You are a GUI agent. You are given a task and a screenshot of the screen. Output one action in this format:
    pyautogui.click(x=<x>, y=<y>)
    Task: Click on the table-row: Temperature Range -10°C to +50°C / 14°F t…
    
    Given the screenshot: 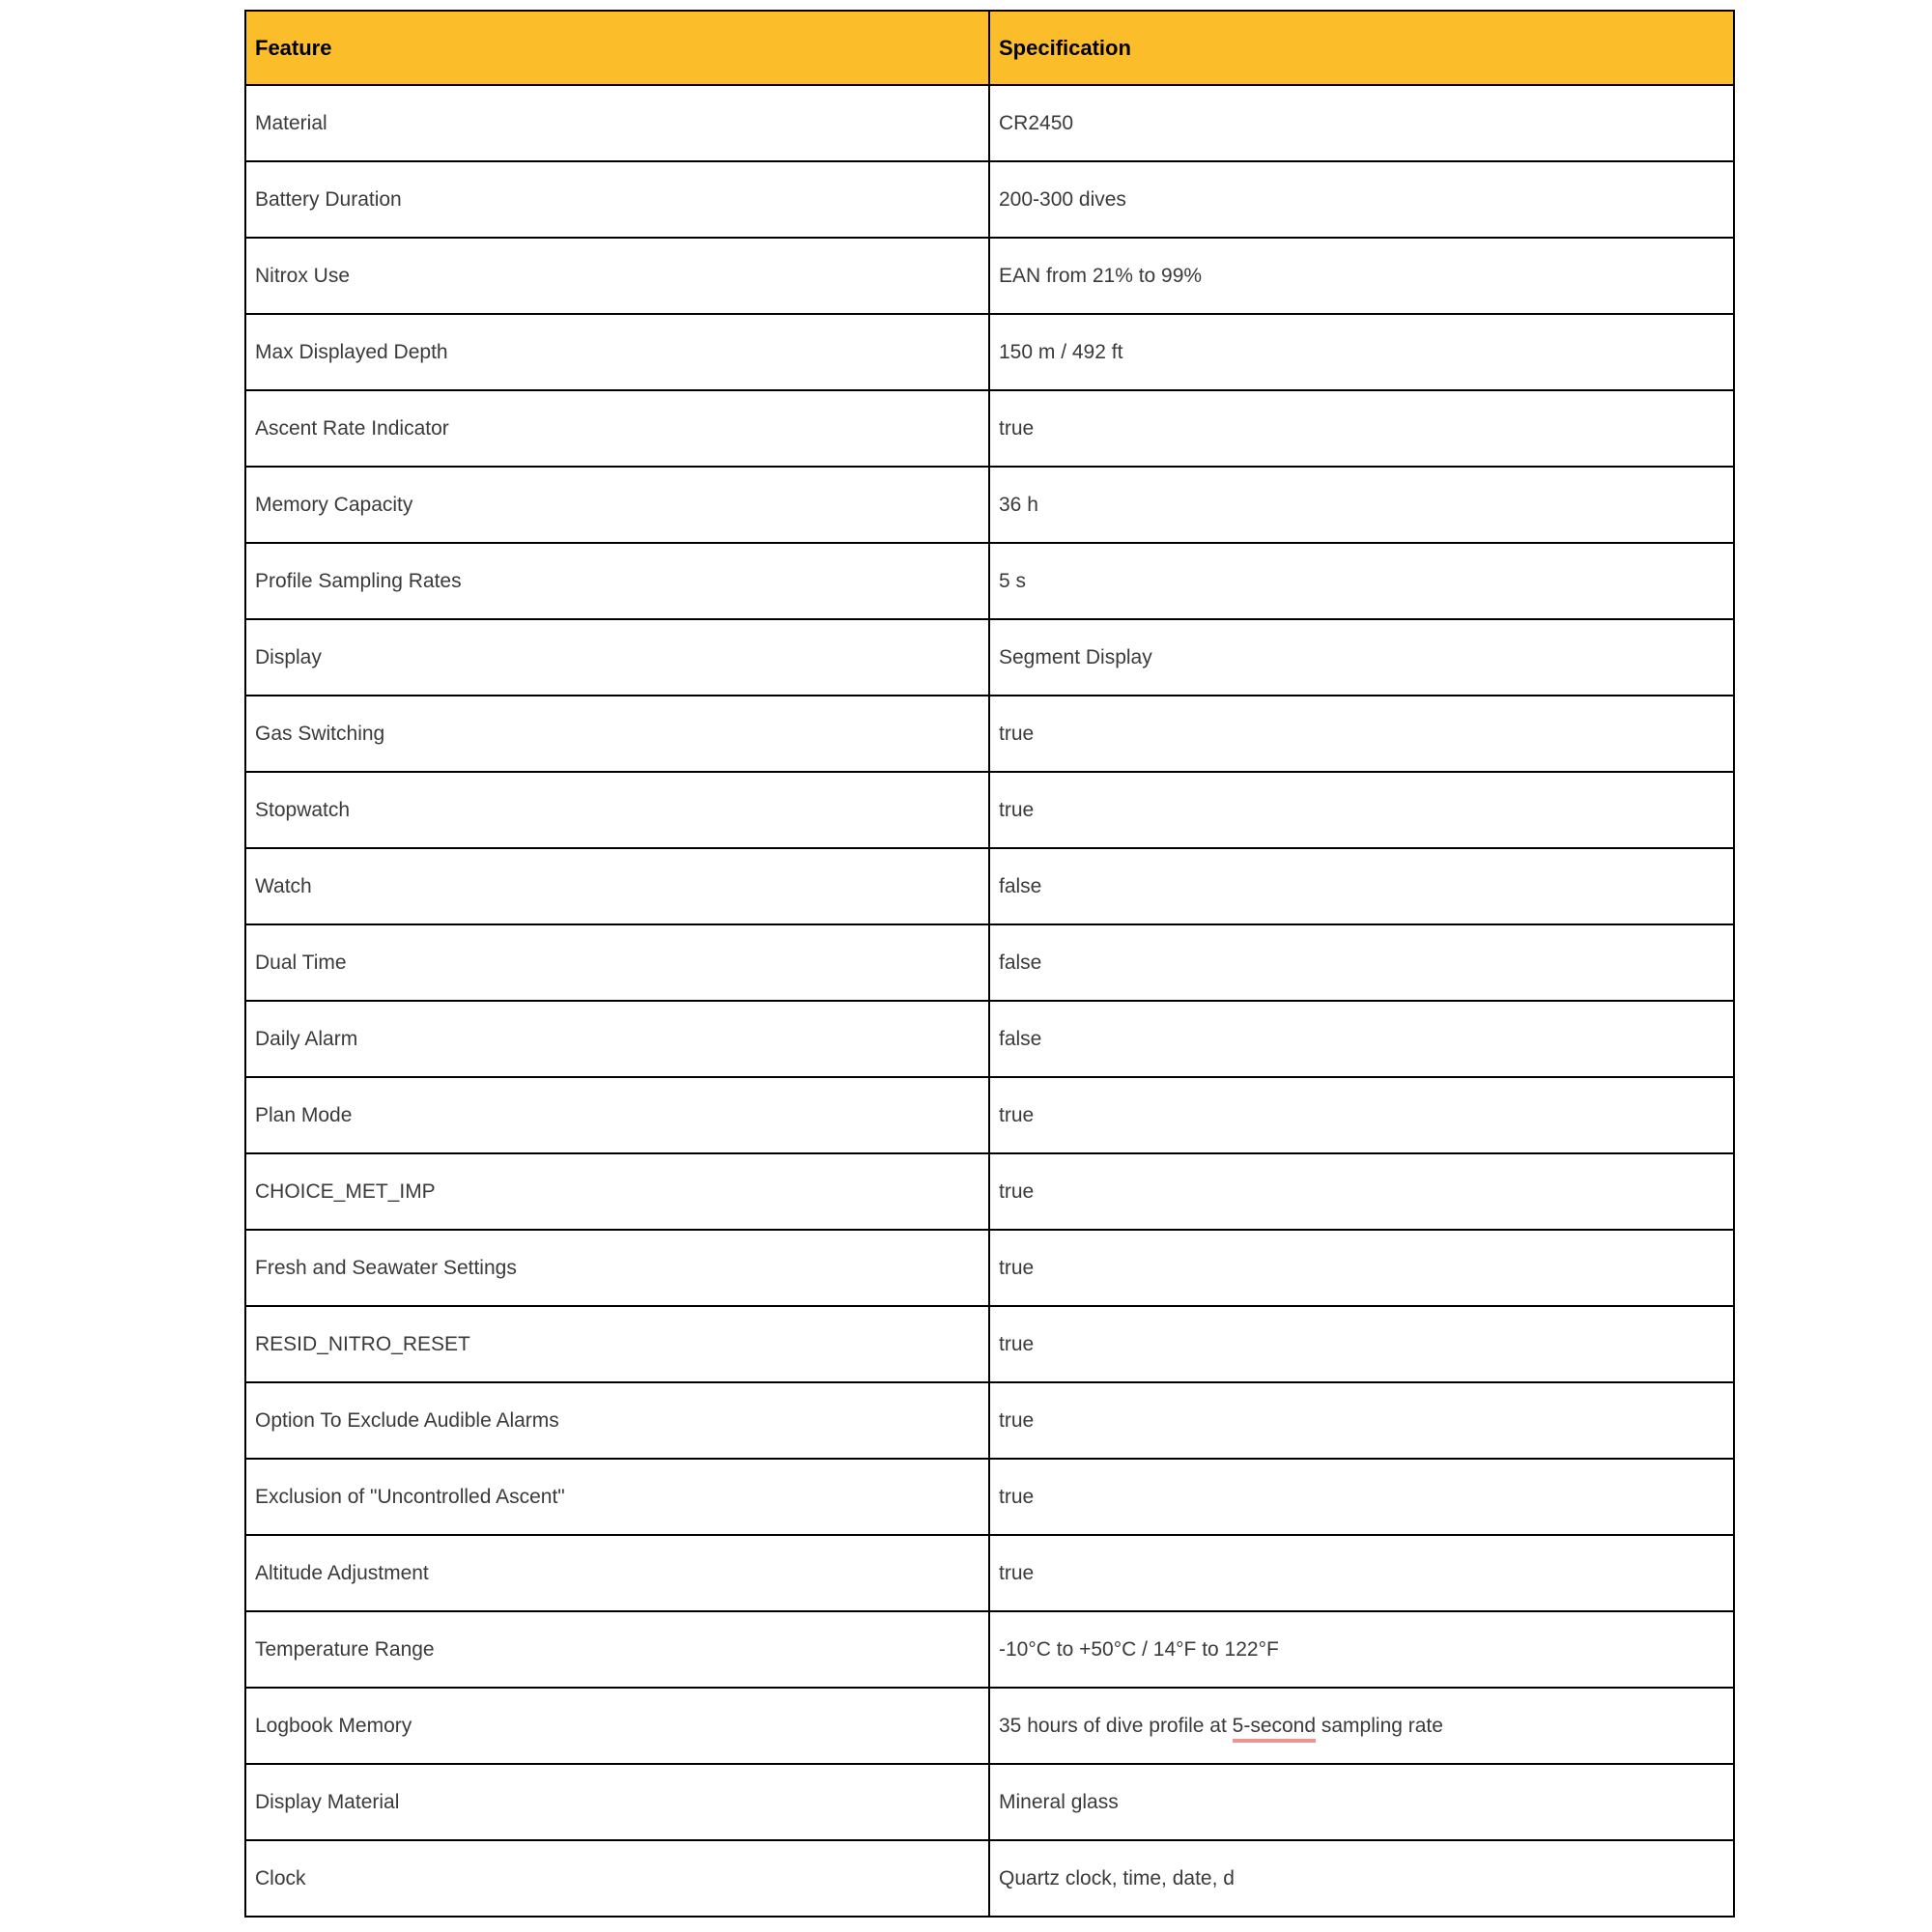 What is the action you would take?
    pyautogui.click(x=989, y=1649)
    